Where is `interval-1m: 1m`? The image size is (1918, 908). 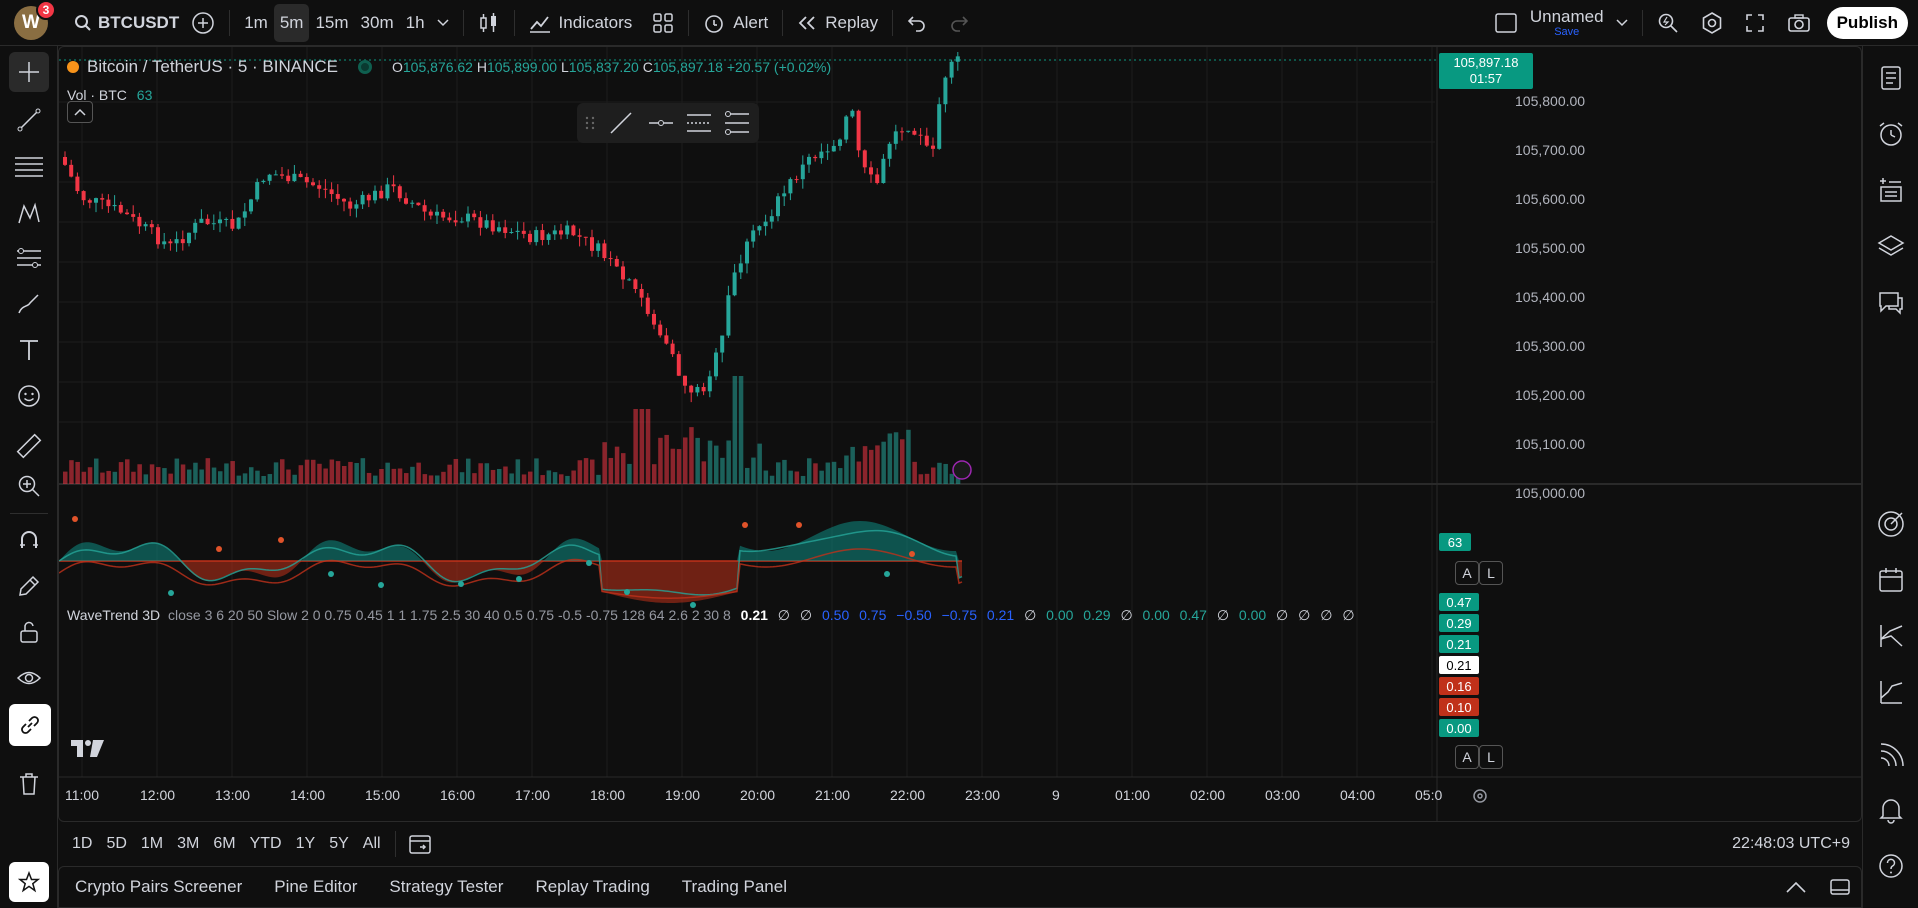
interval-1m: 1m is located at coordinates (256, 23).